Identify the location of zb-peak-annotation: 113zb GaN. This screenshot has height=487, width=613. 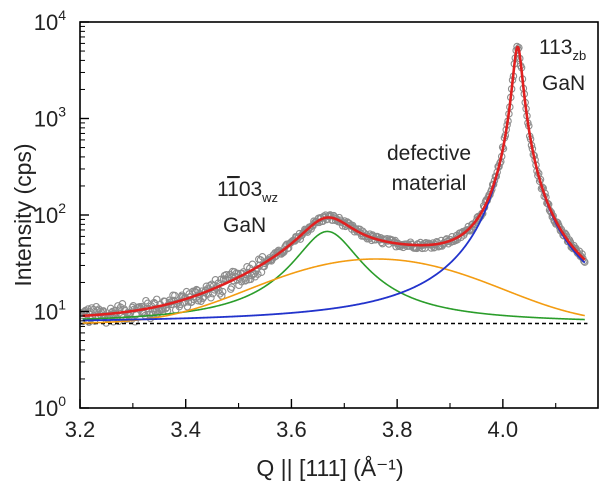
(562, 65).